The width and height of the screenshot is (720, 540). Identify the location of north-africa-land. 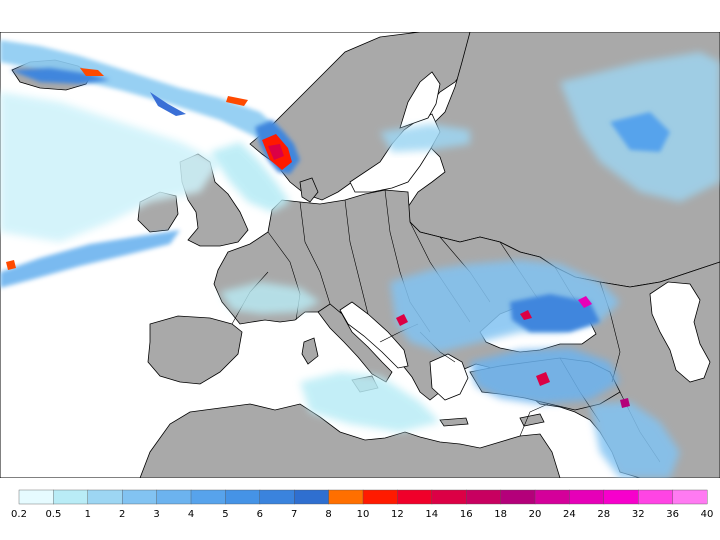
(350, 440).